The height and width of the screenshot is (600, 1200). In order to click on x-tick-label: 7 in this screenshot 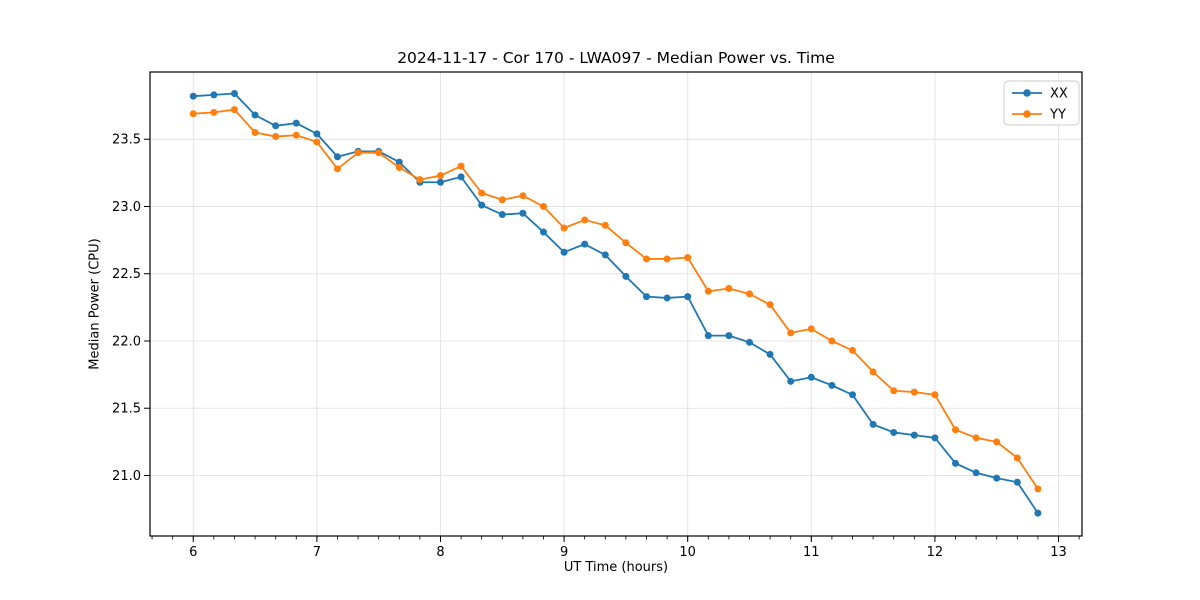, I will do `click(317, 552)`.